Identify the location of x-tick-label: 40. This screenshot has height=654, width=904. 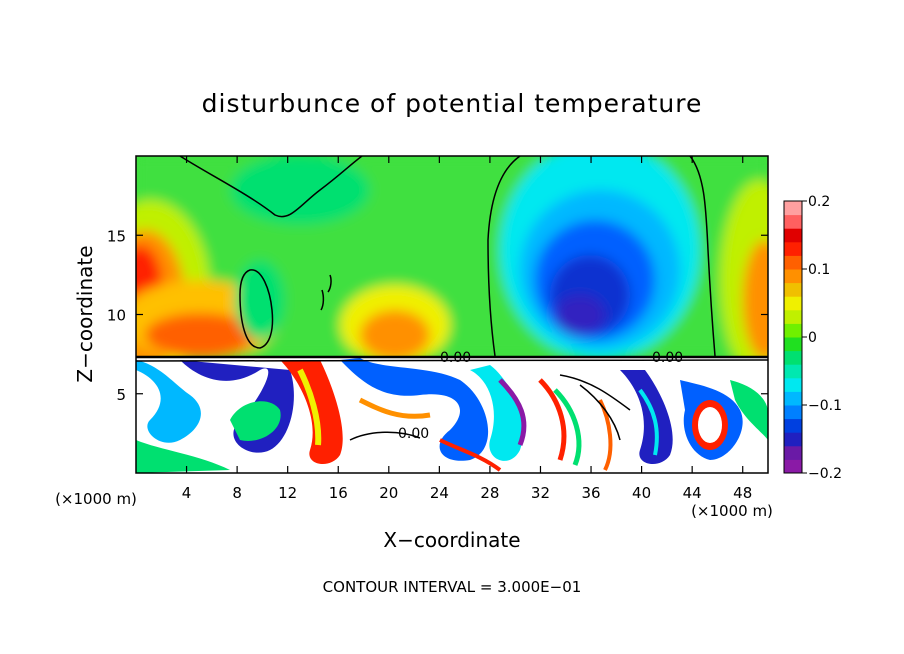
(641, 493).